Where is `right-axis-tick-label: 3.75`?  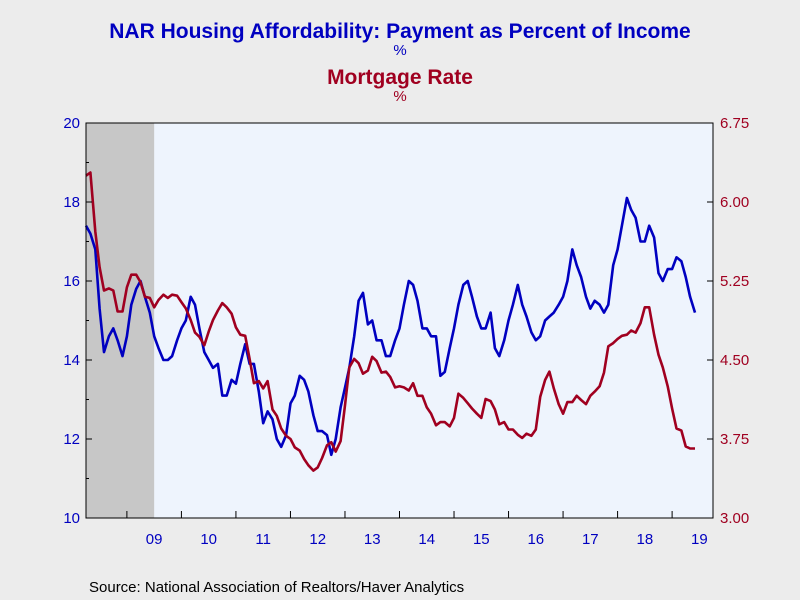
right-axis-tick-label: 3.75 is located at coordinates (734, 439).